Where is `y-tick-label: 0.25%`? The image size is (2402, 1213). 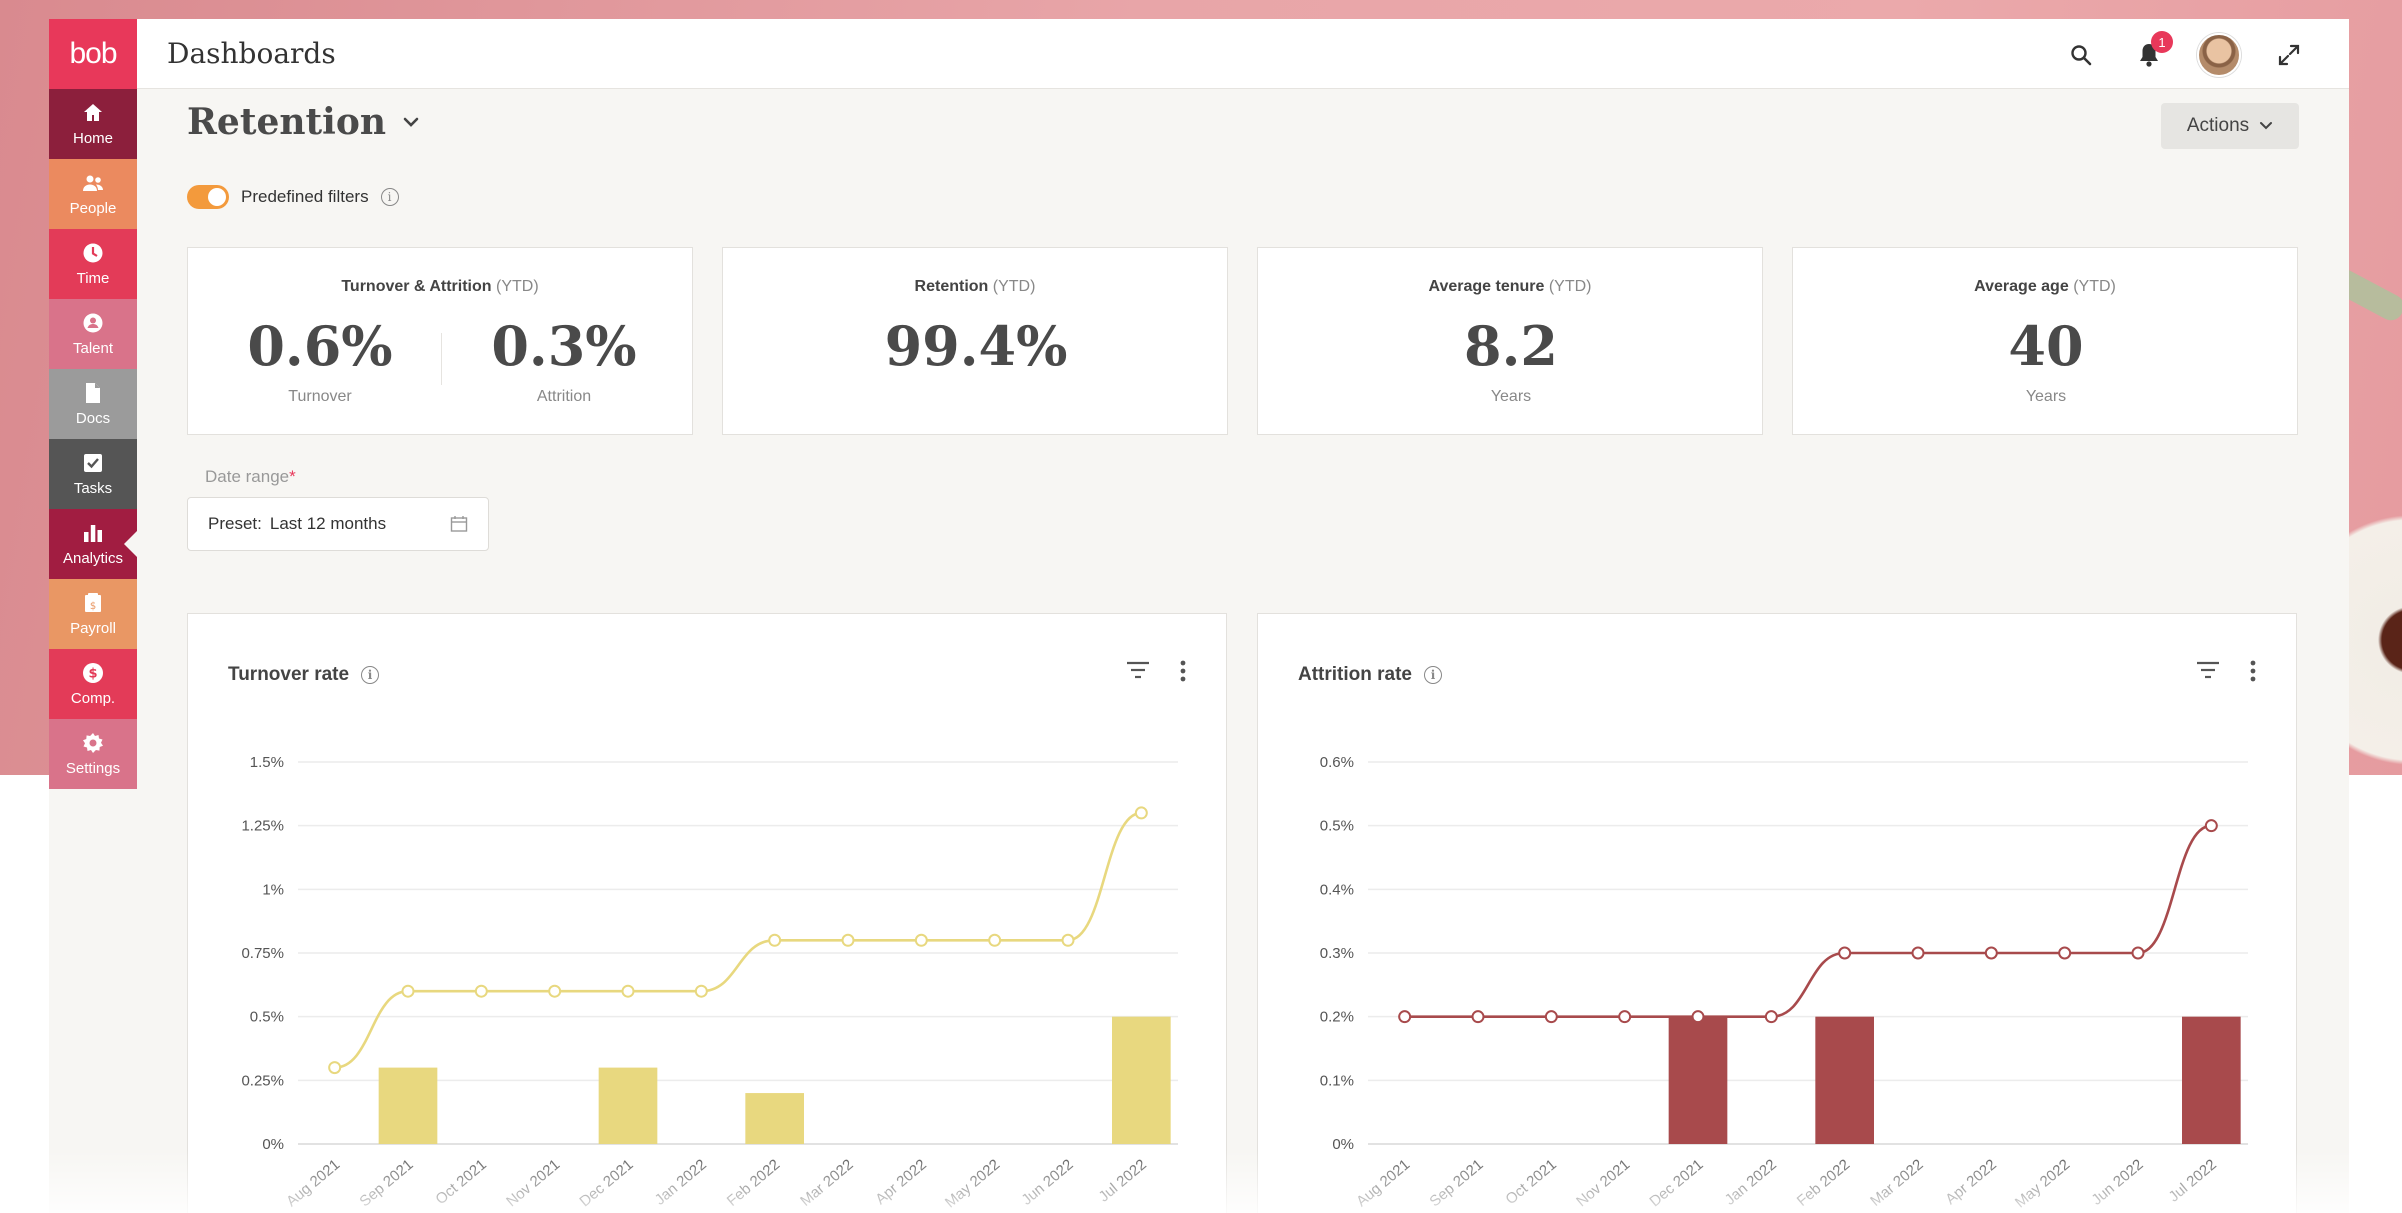 y-tick-label: 0.25% is located at coordinates (262, 1080).